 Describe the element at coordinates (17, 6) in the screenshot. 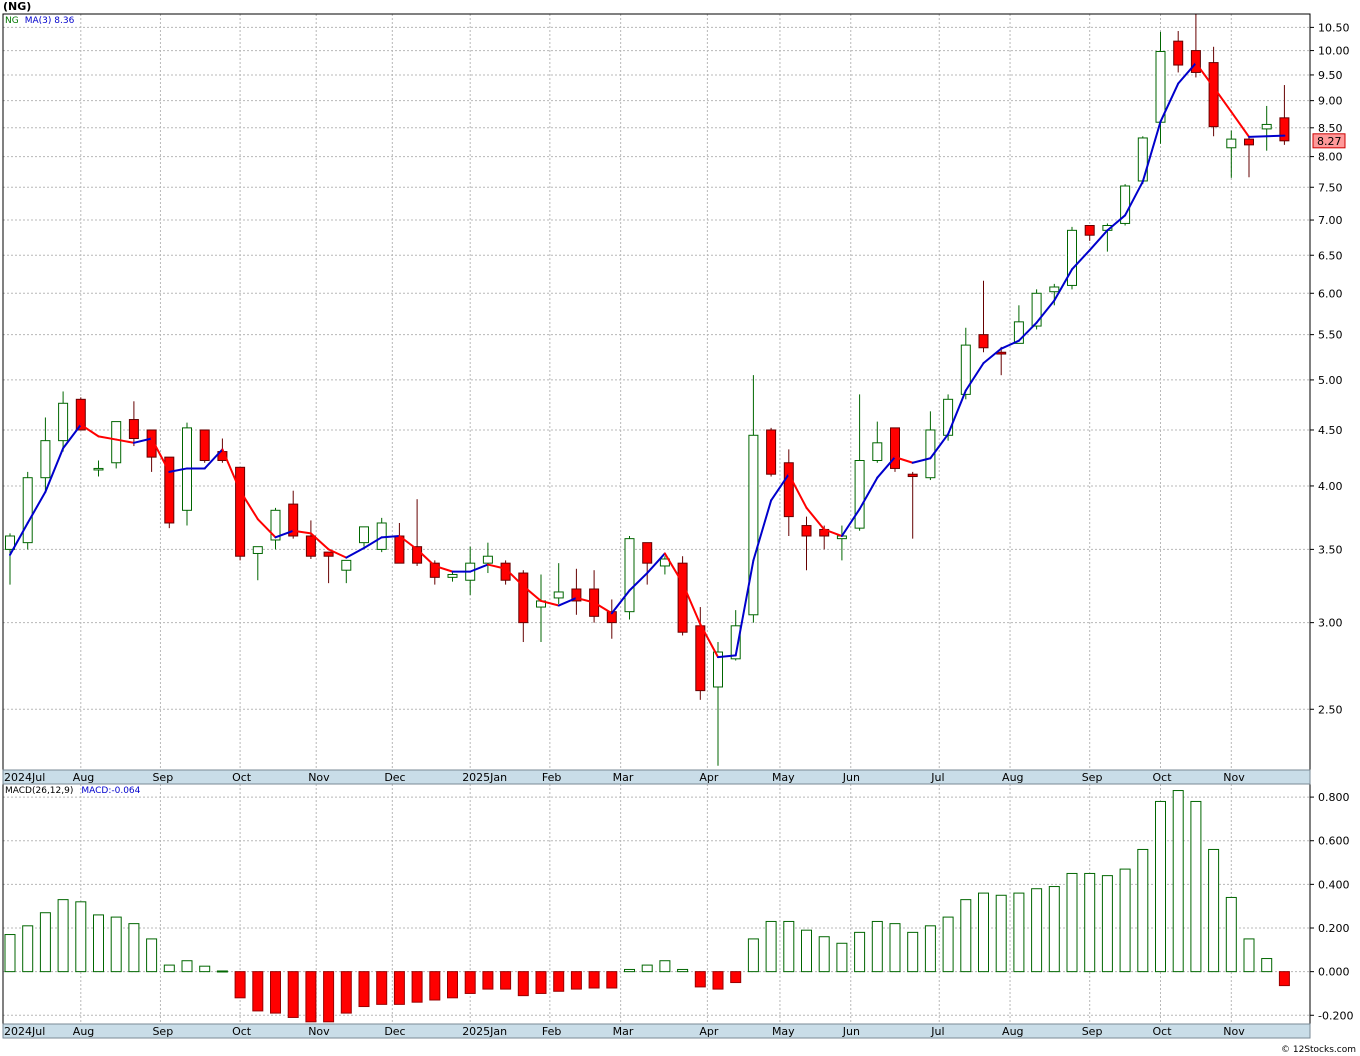

I see `chart-title: (NG)` at that location.